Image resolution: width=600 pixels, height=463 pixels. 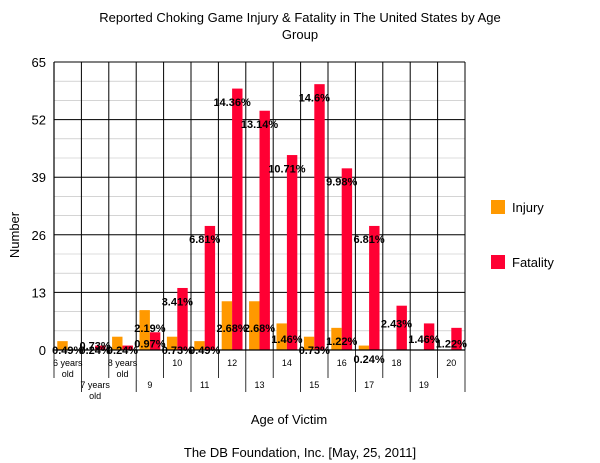 I want to click on chart-title-line2: Group, so click(x=300, y=34).